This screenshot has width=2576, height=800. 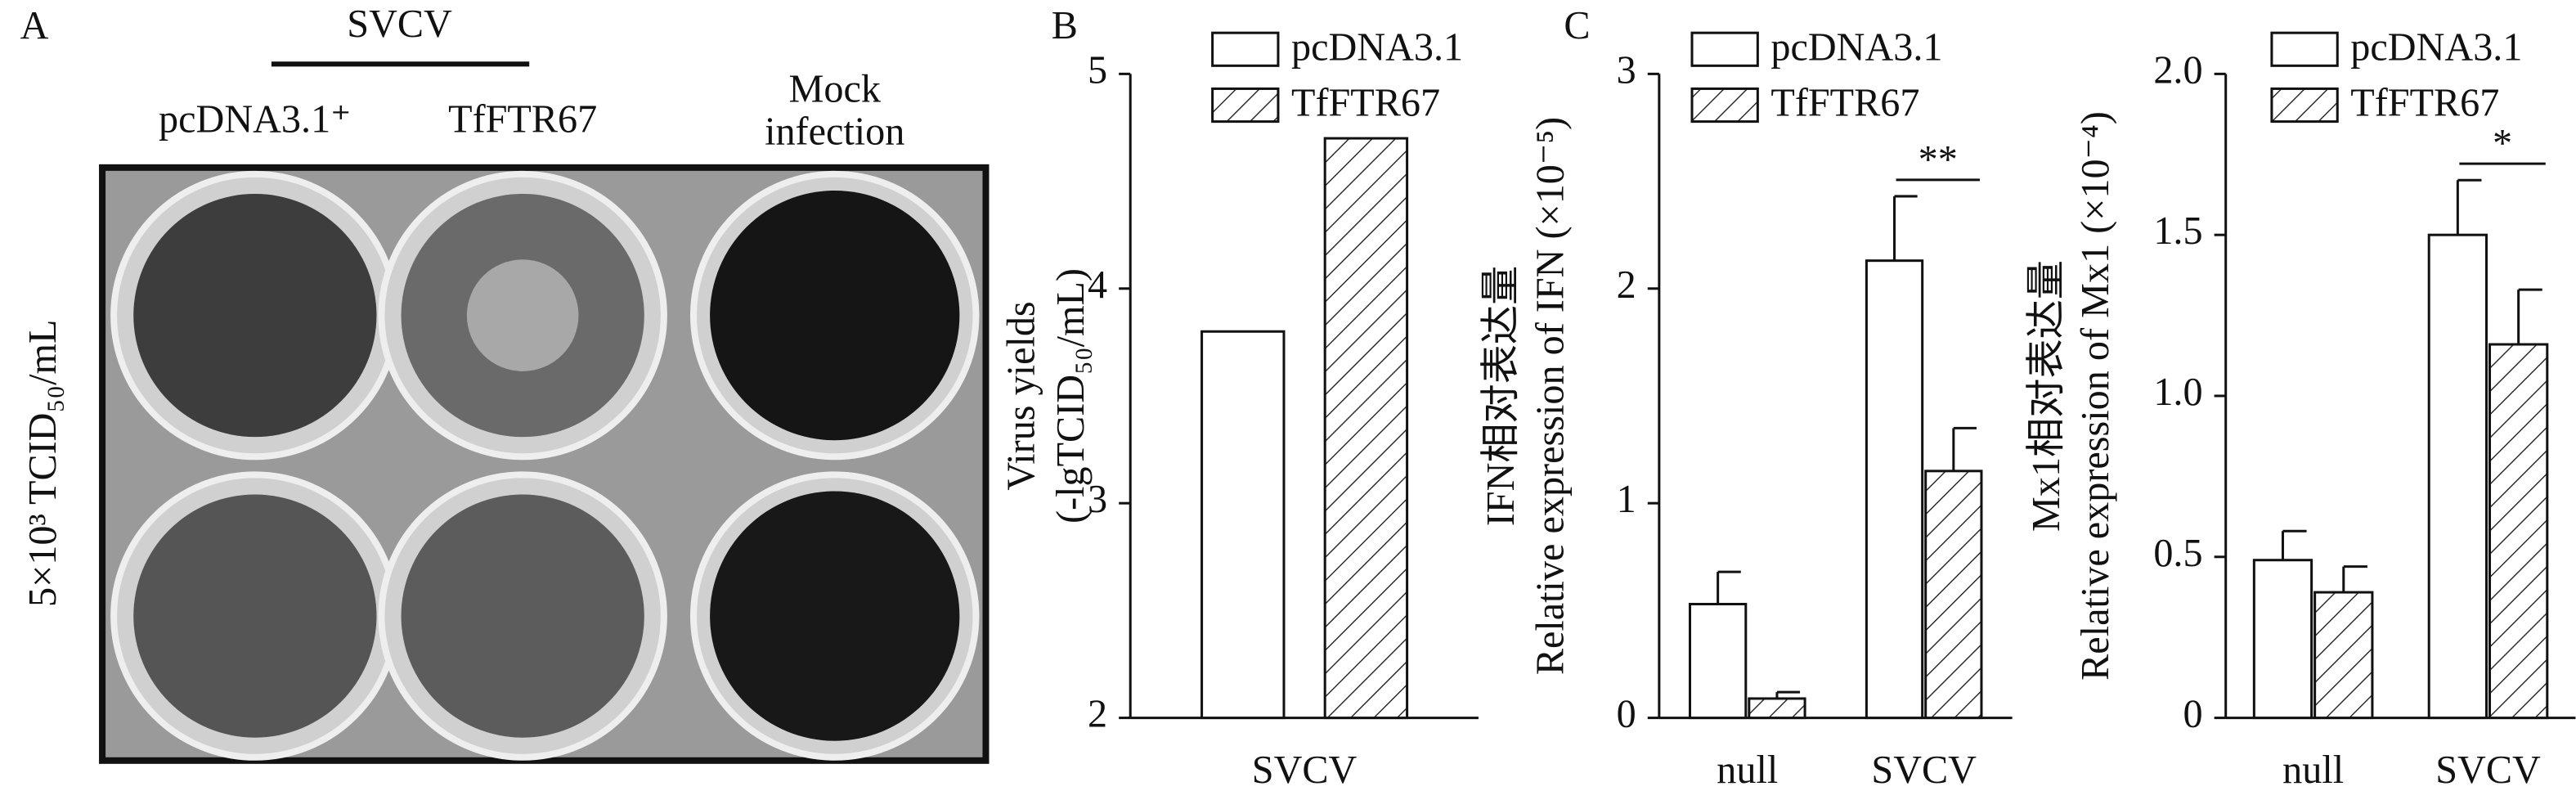 What do you see at coordinates (1577, 25) in the screenshot?
I see `panel-label: C` at bounding box center [1577, 25].